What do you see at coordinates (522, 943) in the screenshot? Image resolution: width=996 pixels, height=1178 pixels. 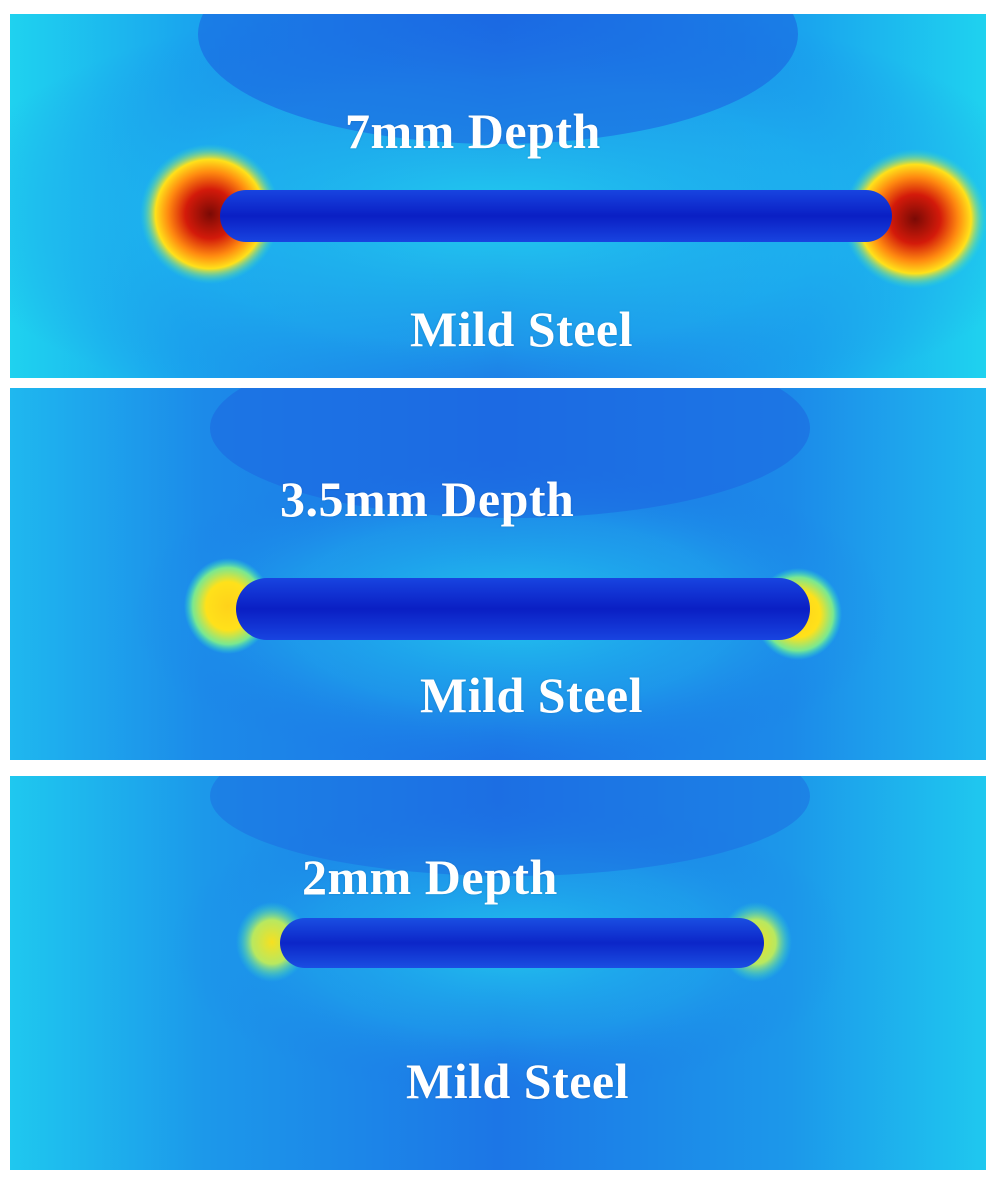 I see `defect-2mm` at bounding box center [522, 943].